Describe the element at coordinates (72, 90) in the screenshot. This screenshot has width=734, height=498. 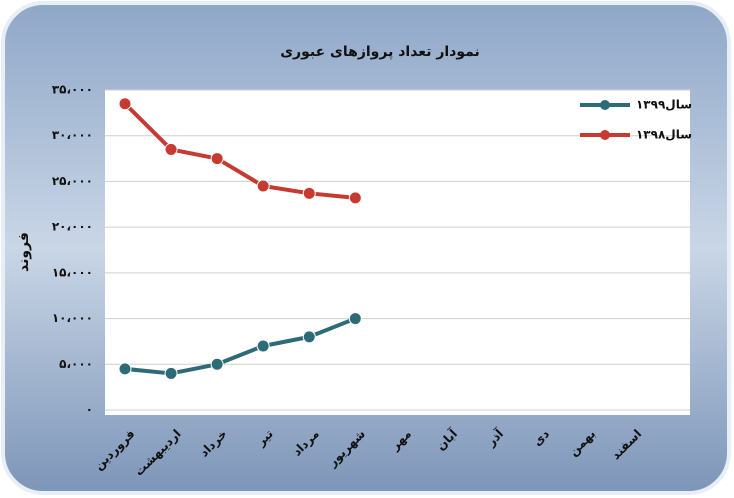
I see `y-tick-label: ۳۵،۰۰۰` at that location.